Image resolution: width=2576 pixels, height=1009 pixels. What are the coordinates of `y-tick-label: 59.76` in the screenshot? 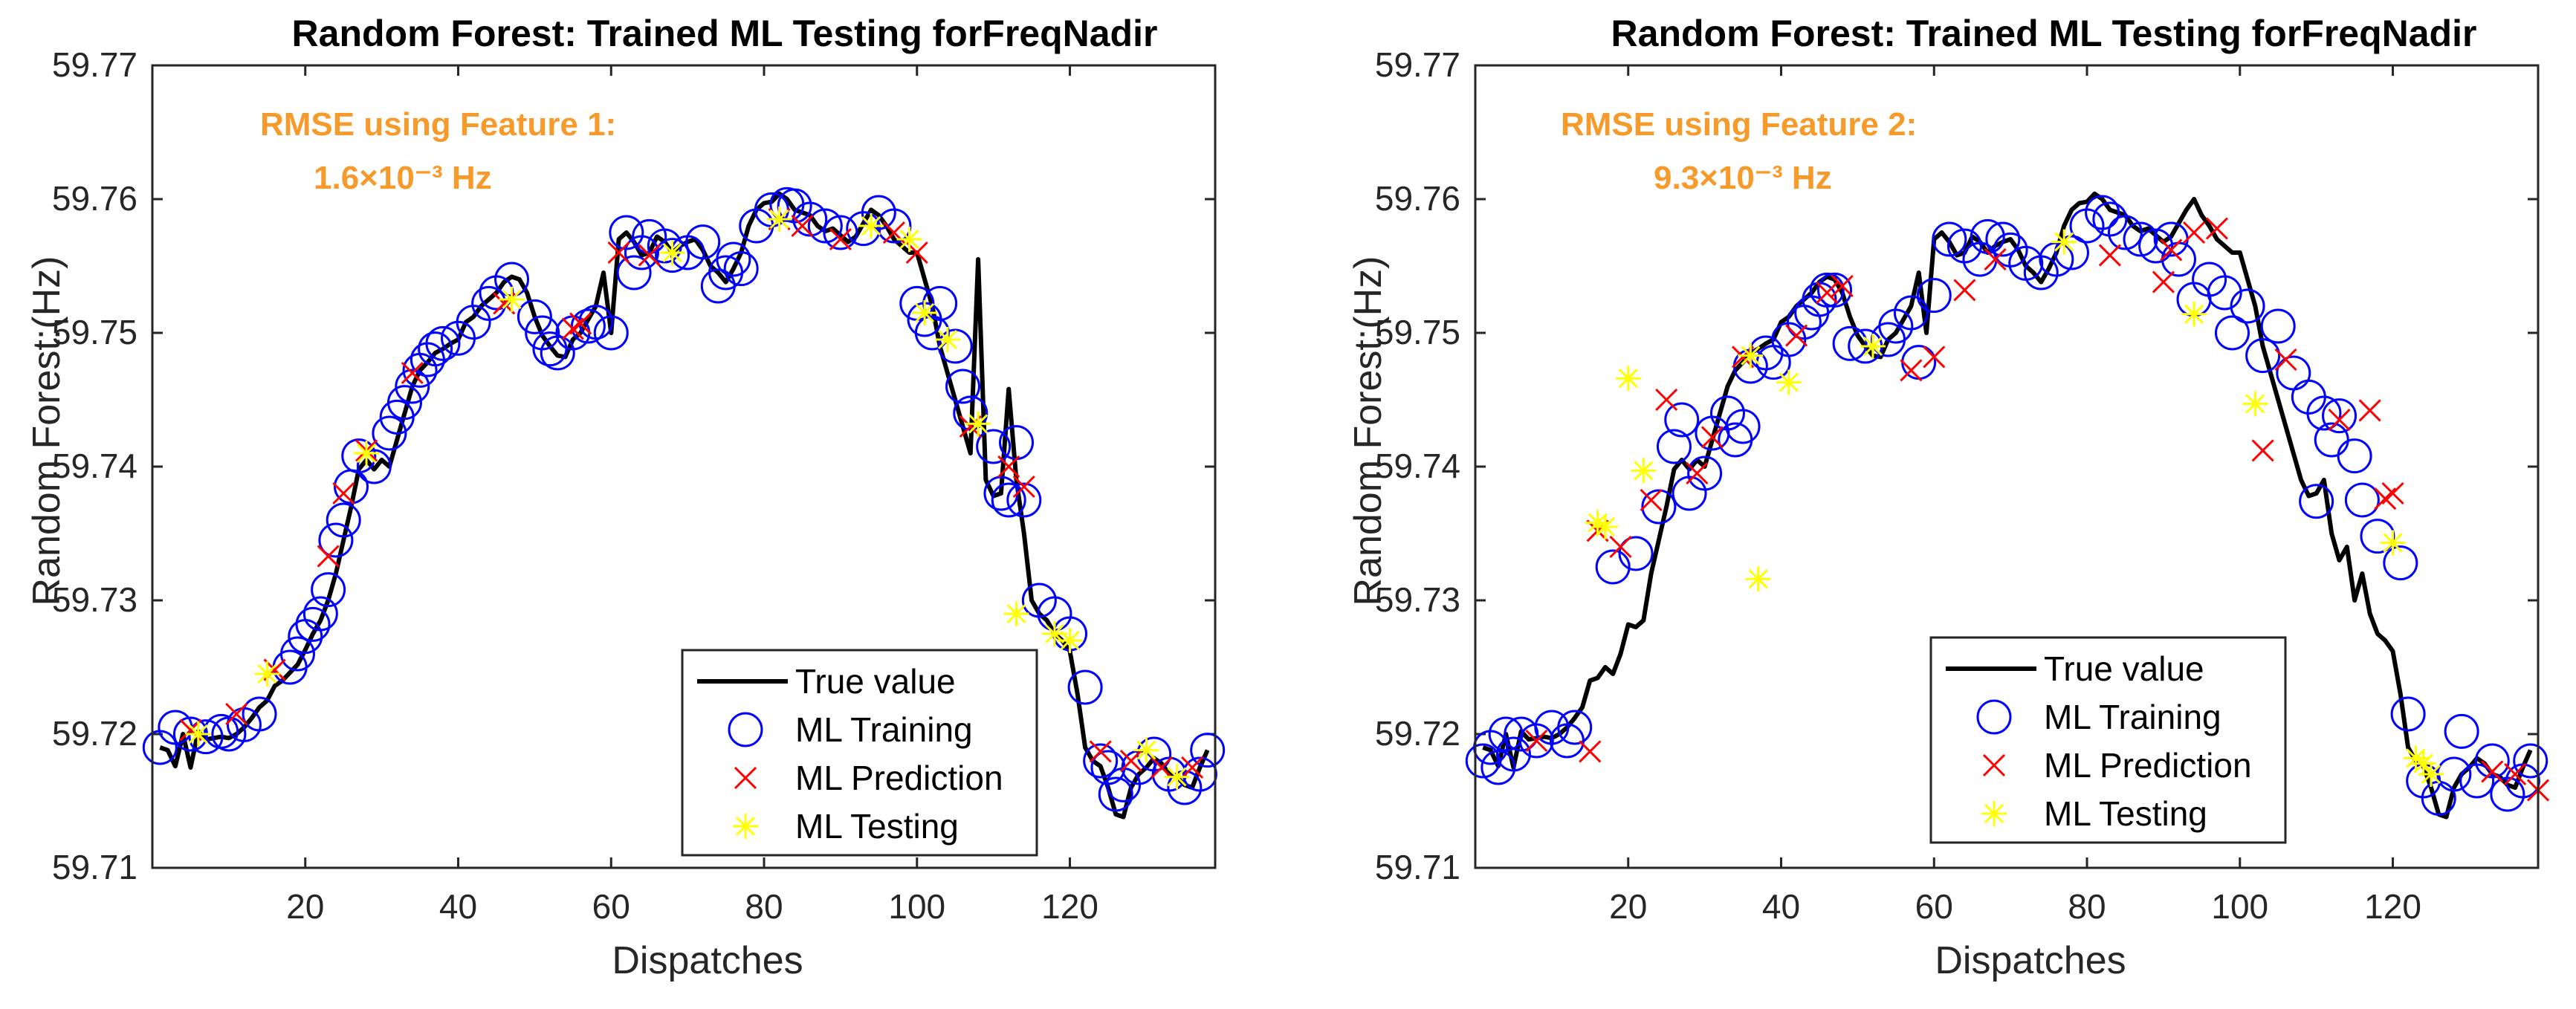 It's located at (95, 198).